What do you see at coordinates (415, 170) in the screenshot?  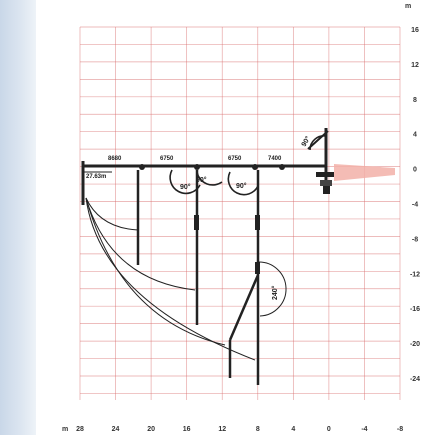 I see `y-axis-tick-label: 0` at bounding box center [415, 170].